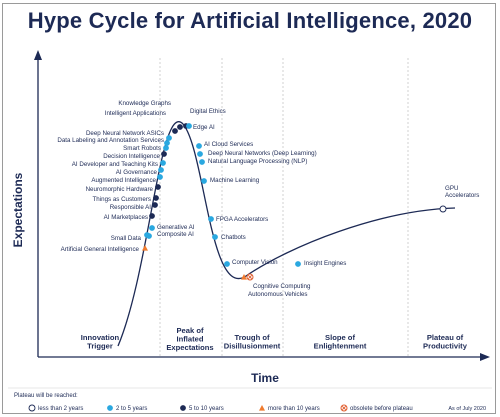 The width and height of the screenshot is (500, 417). I want to click on technology-label: AI Marketplaces, so click(126, 217).